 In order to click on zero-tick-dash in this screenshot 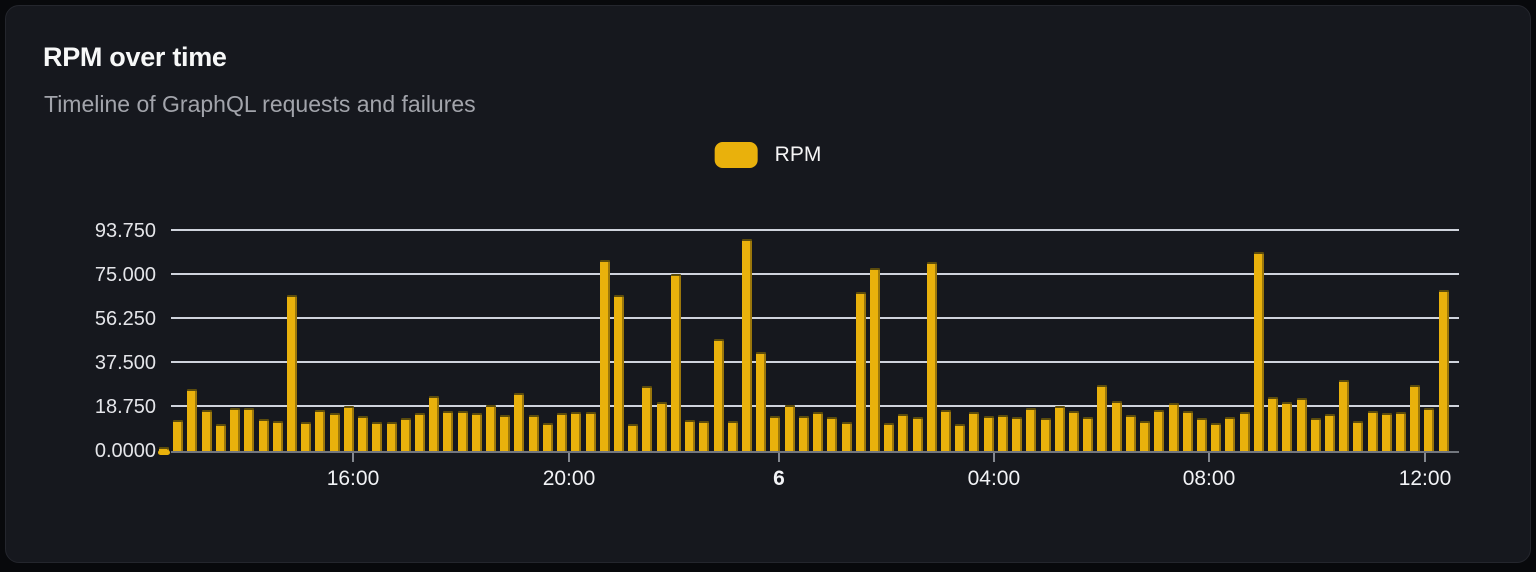, I will do `click(164, 452)`.